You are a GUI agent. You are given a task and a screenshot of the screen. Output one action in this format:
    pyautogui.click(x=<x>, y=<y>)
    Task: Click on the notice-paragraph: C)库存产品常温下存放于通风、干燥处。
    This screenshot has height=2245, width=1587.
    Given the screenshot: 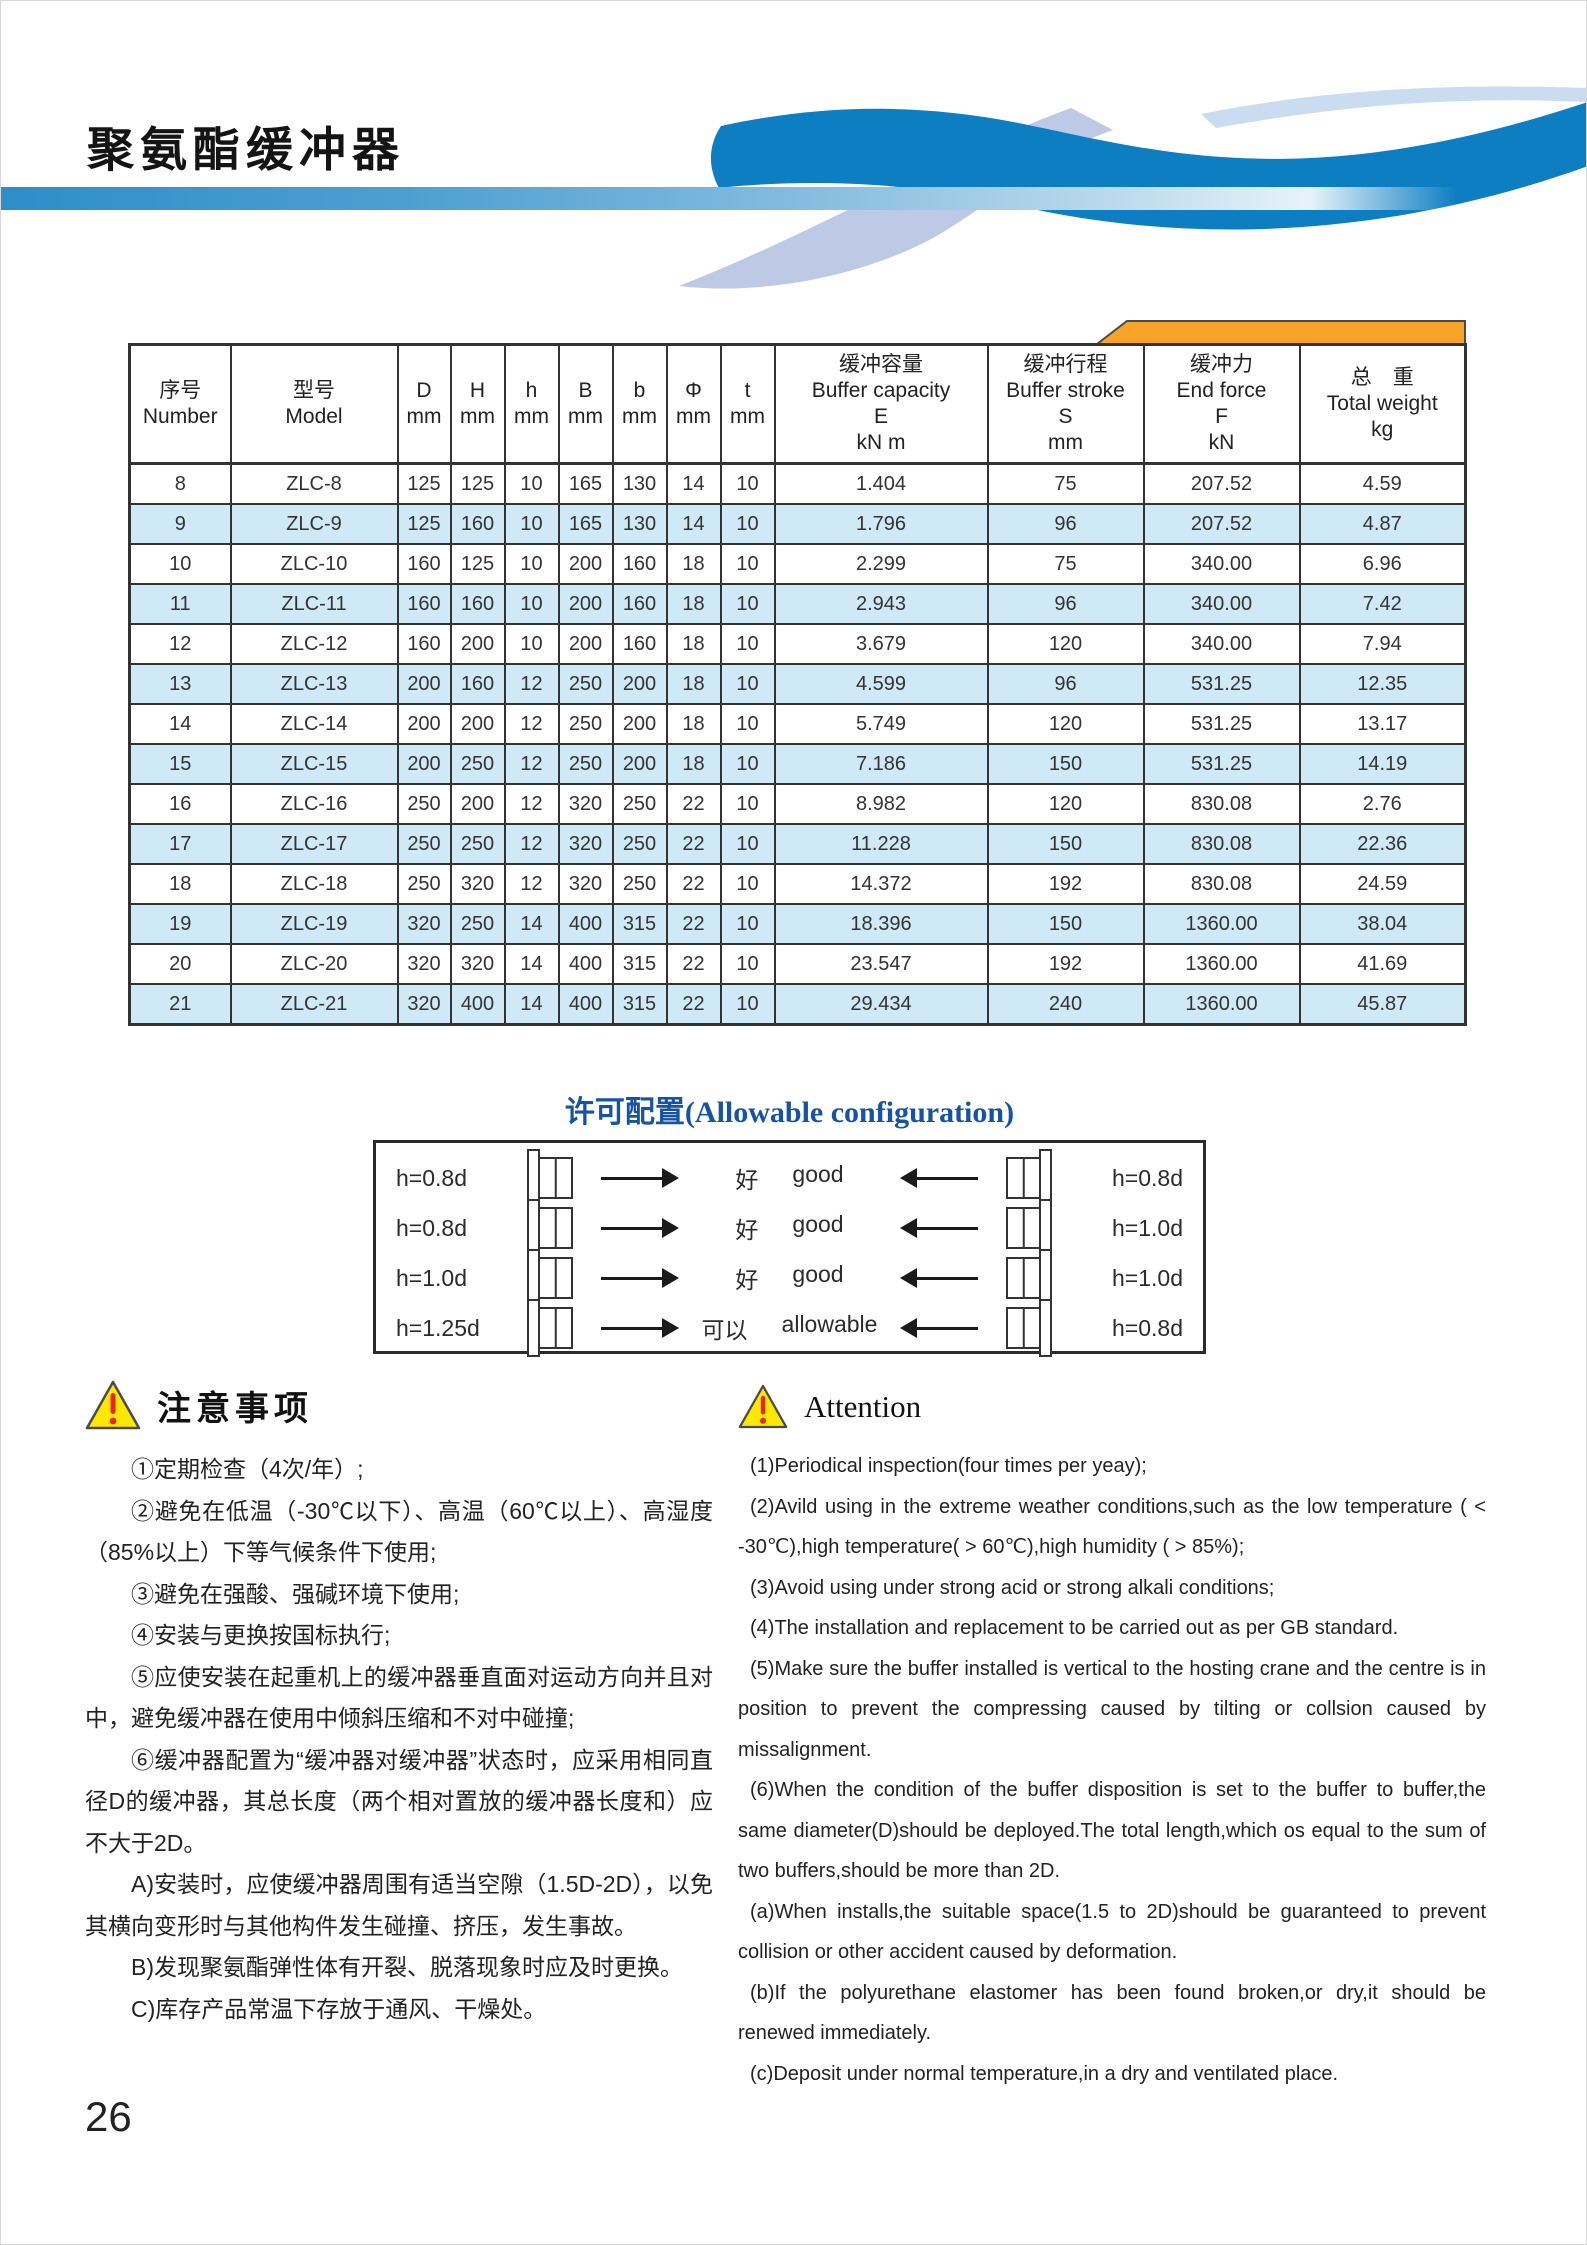 What is the action you would take?
    pyautogui.click(x=339, y=2008)
    